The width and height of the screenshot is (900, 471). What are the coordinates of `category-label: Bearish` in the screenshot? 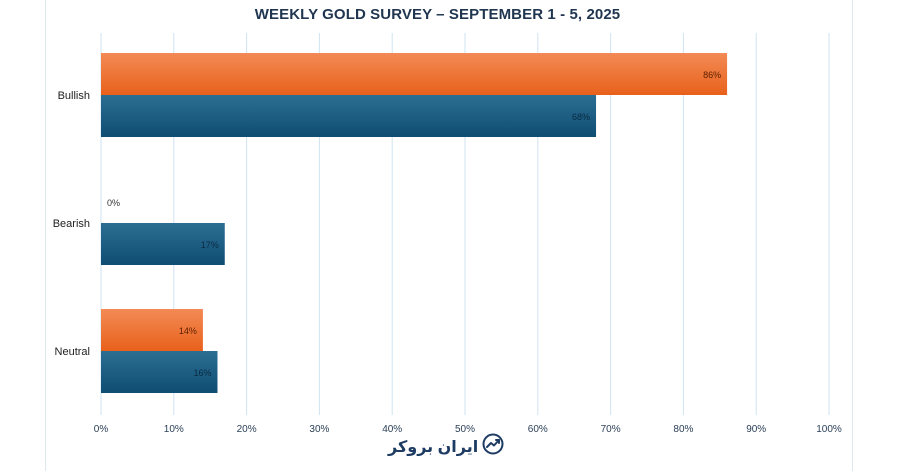 It's located at (71, 224).